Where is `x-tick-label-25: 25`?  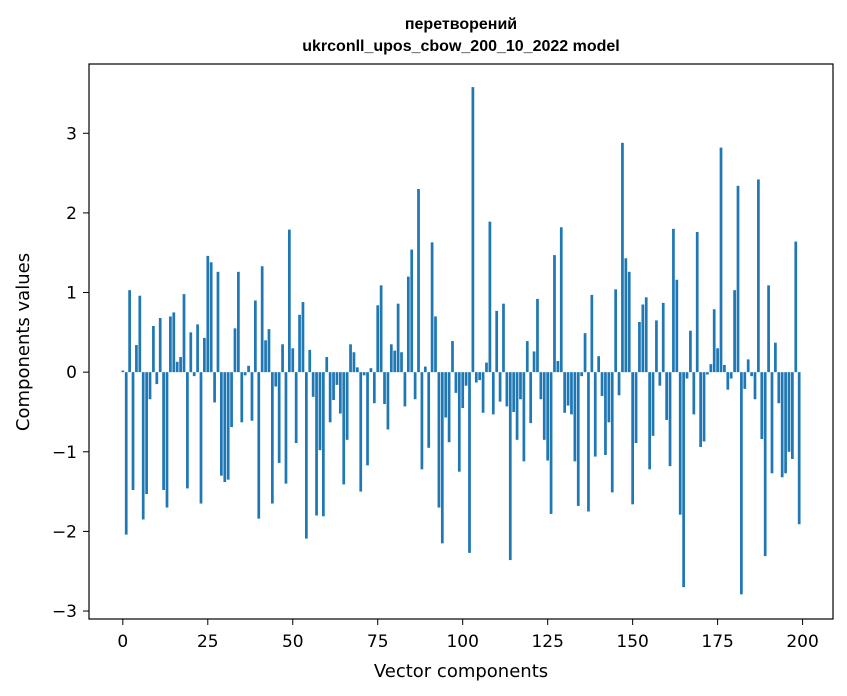
x-tick-label-25: 25 is located at coordinates (208, 642).